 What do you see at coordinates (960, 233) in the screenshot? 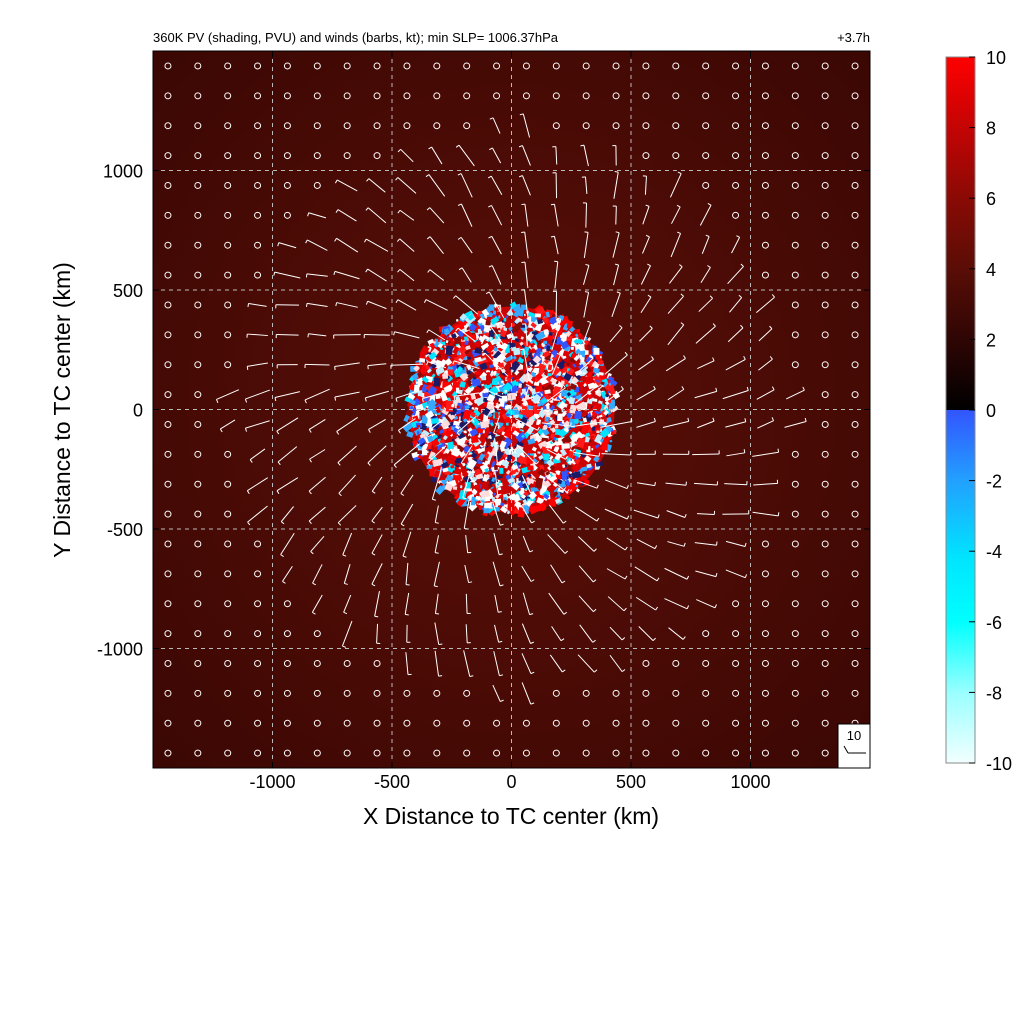
I see `colorbar-positive` at bounding box center [960, 233].